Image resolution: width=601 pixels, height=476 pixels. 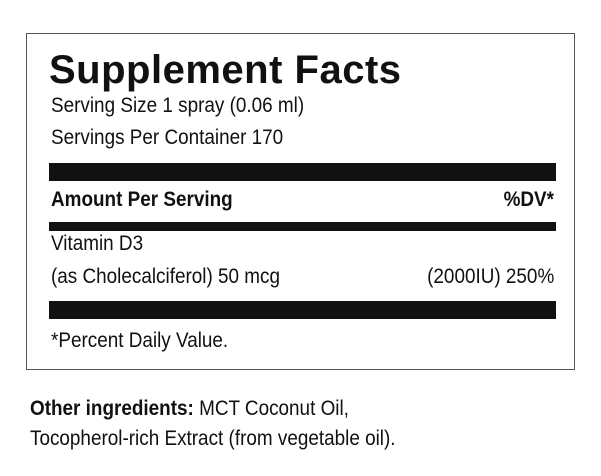 I want to click on other-ingredients-line-1: Other ingredients: MCT Coconut Oil,, so click(x=189, y=409).